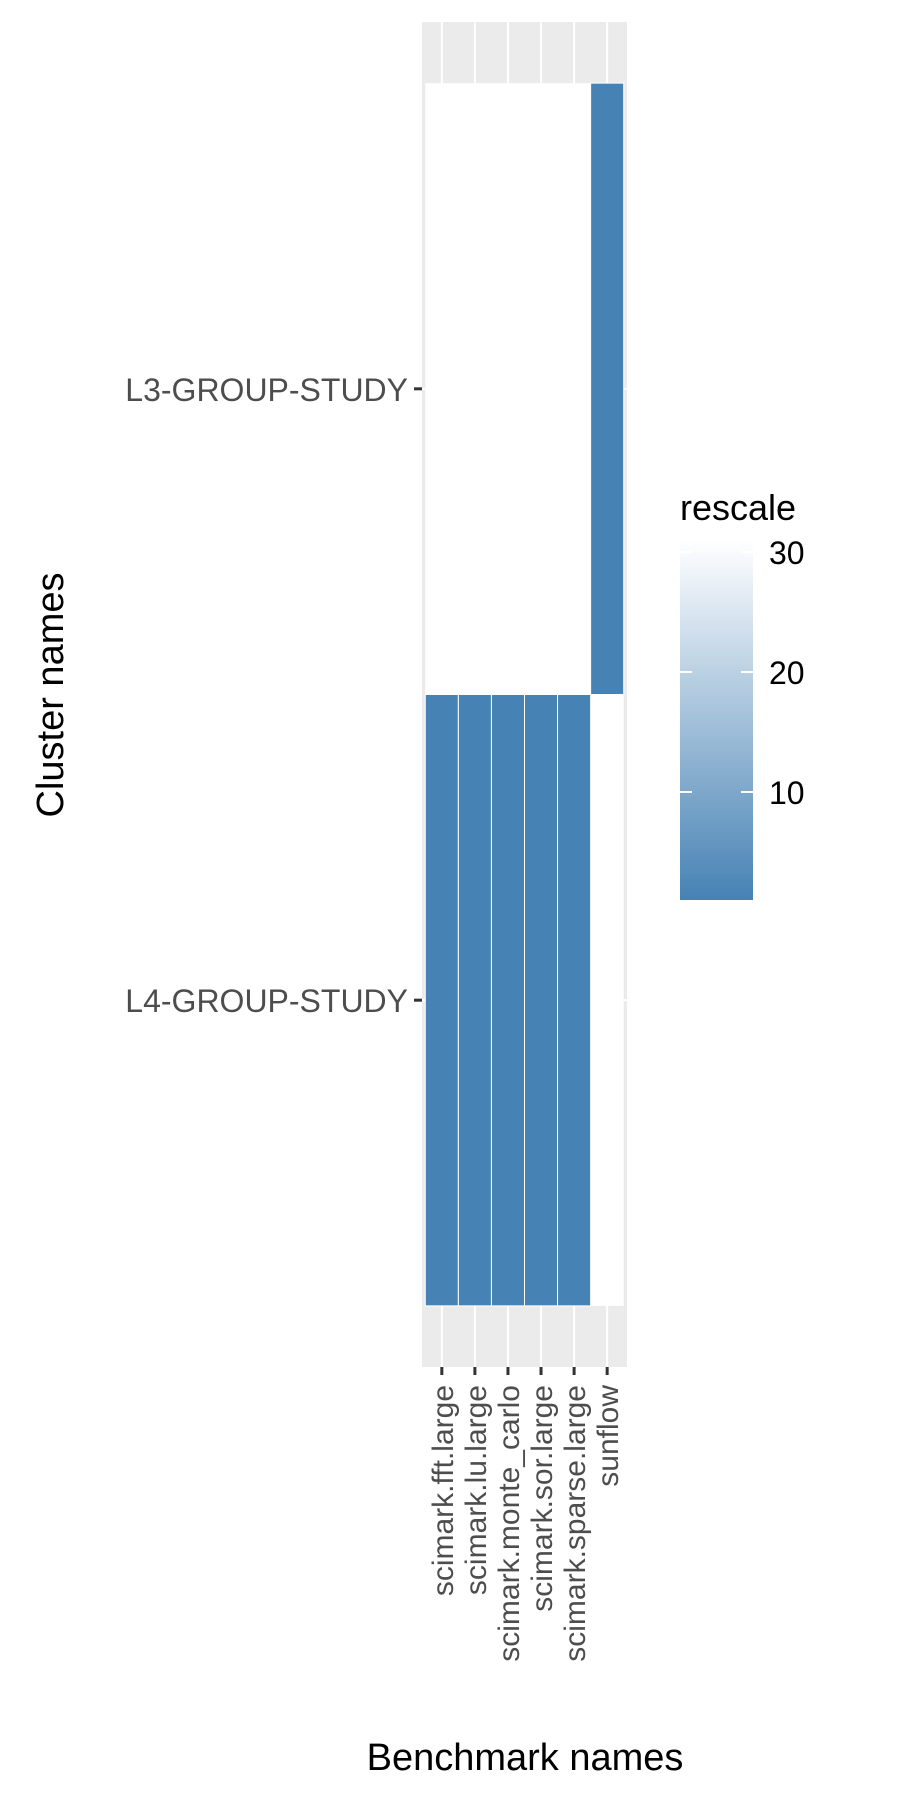  What do you see at coordinates (738, 507) in the screenshot?
I see `legend-title: rescale` at bounding box center [738, 507].